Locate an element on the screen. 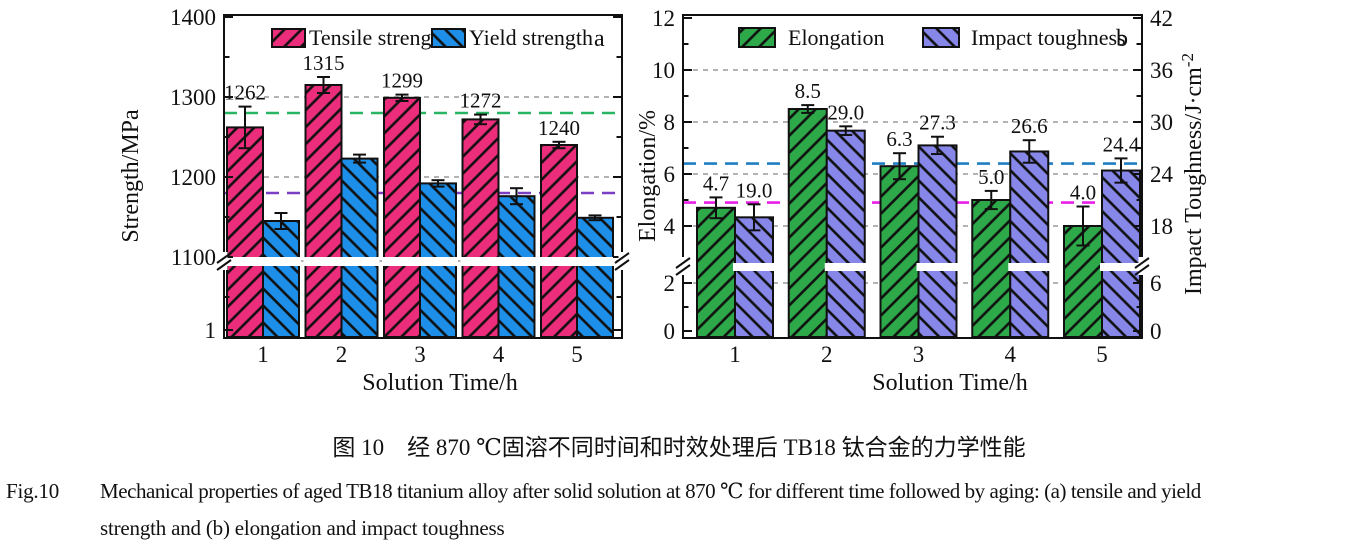  y-tick-label: 1200 is located at coordinates (193, 177).